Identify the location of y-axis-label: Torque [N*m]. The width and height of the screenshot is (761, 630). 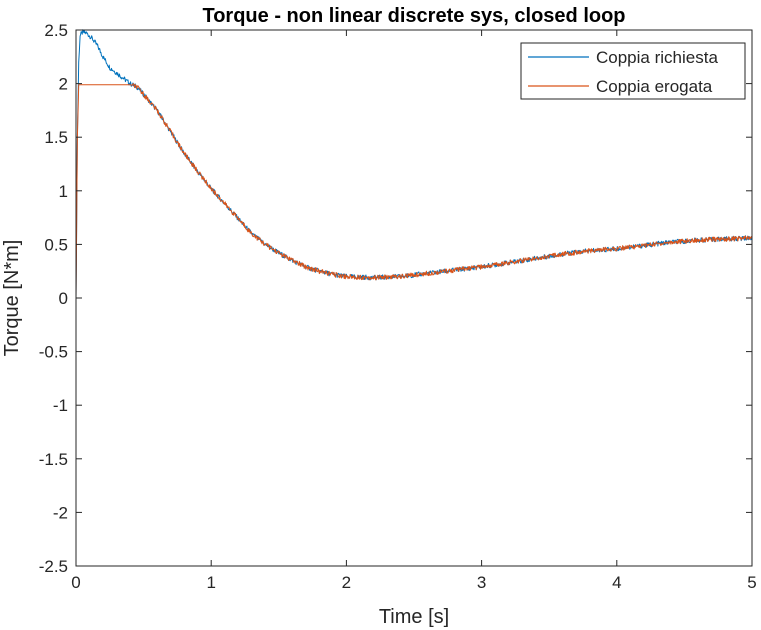
(12, 298).